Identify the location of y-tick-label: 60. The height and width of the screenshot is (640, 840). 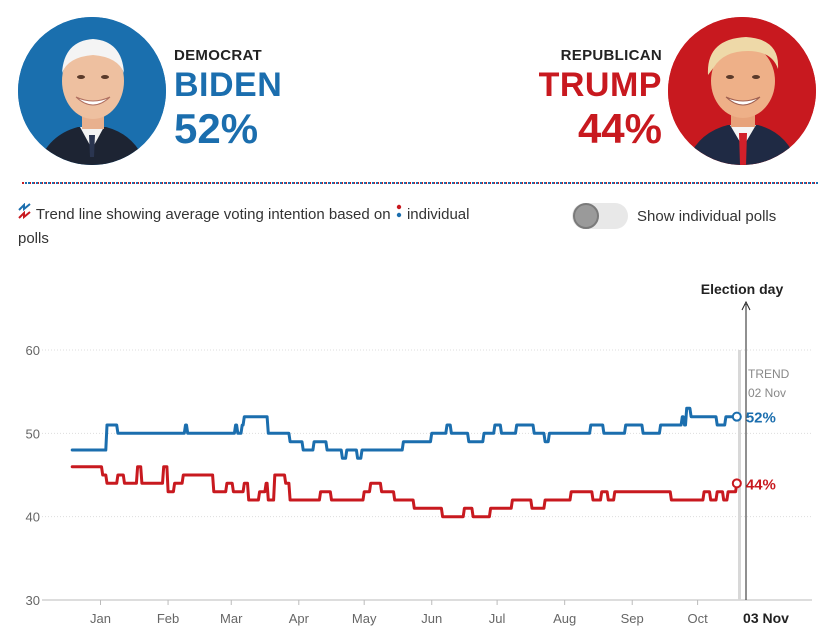
(33, 350).